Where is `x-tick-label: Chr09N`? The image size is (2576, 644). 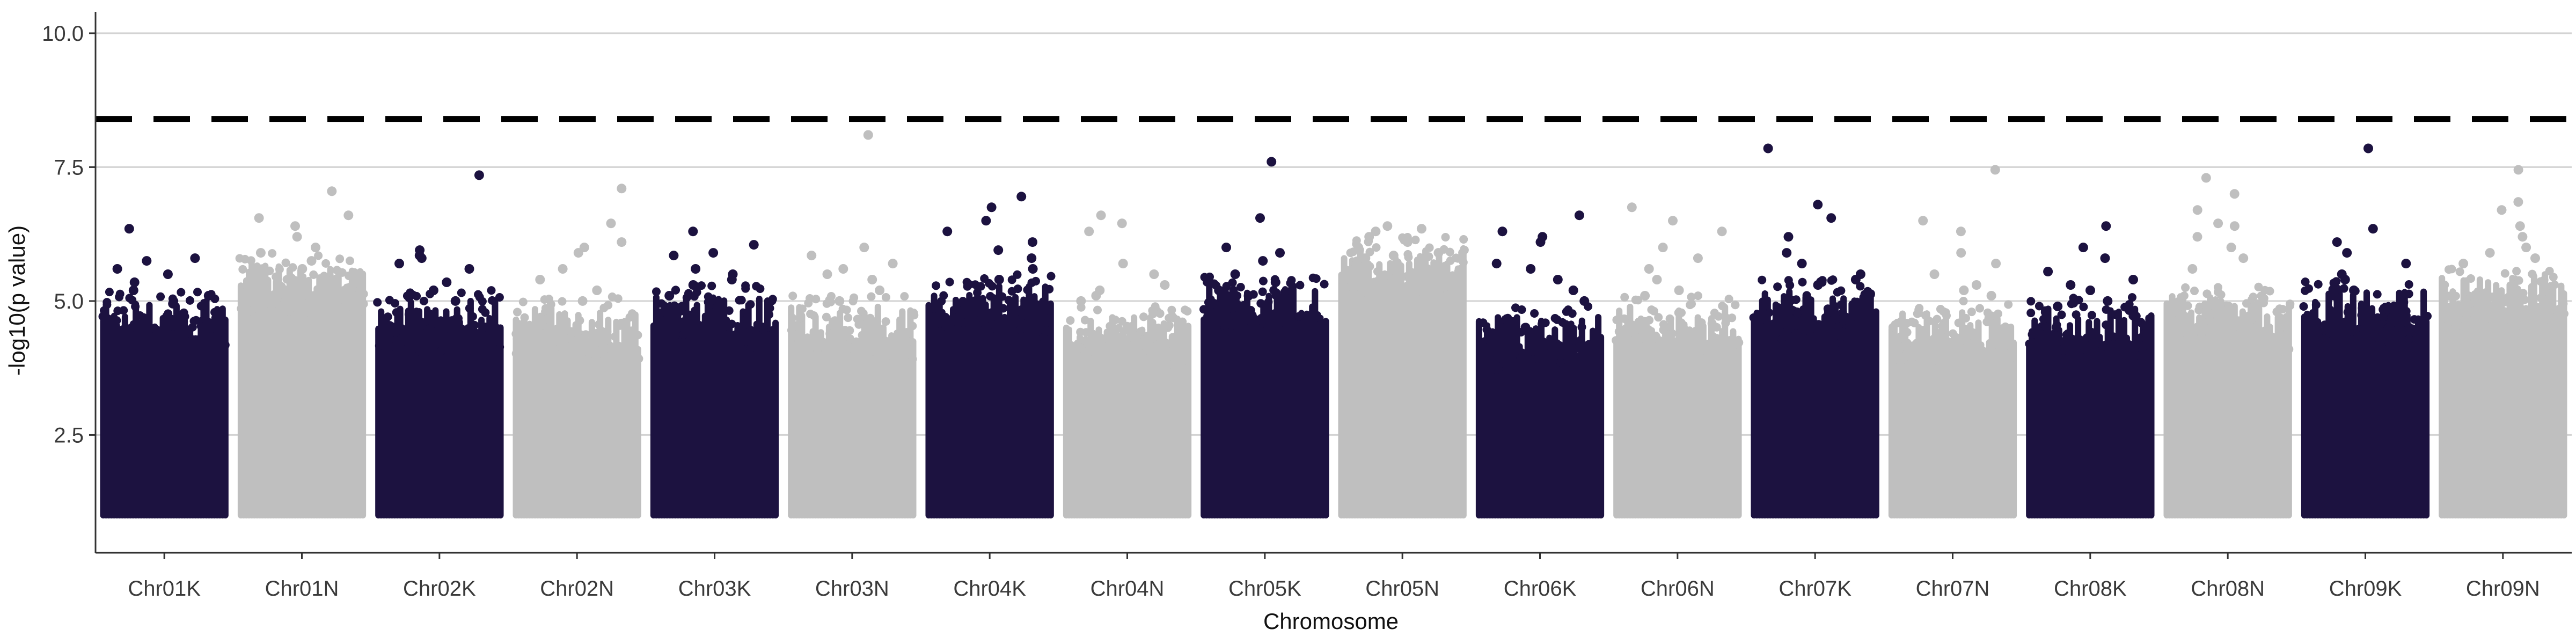 x-tick-label: Chr09N is located at coordinates (2503, 589).